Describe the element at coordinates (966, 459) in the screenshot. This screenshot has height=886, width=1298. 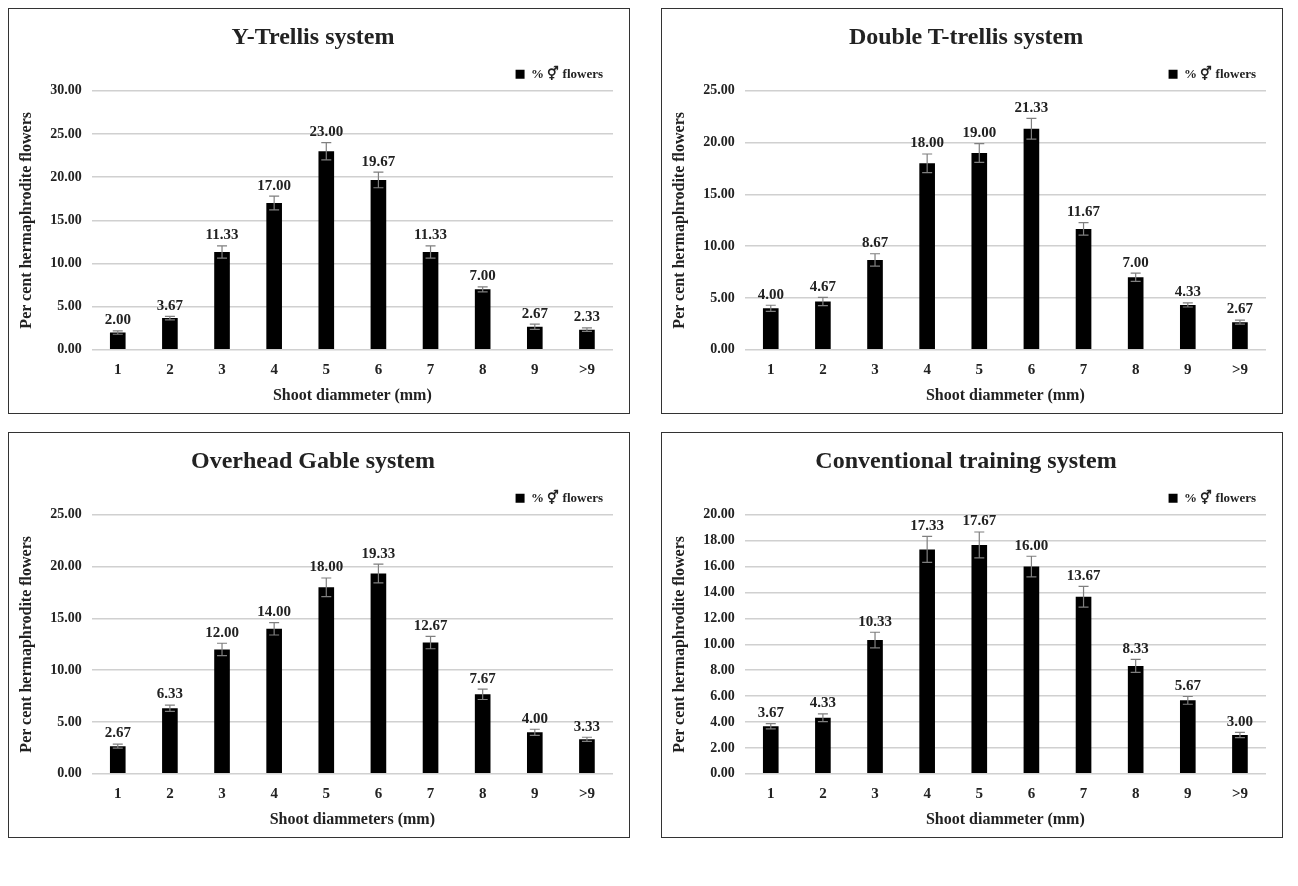
I see `chart-title: Conventional training system` at that location.